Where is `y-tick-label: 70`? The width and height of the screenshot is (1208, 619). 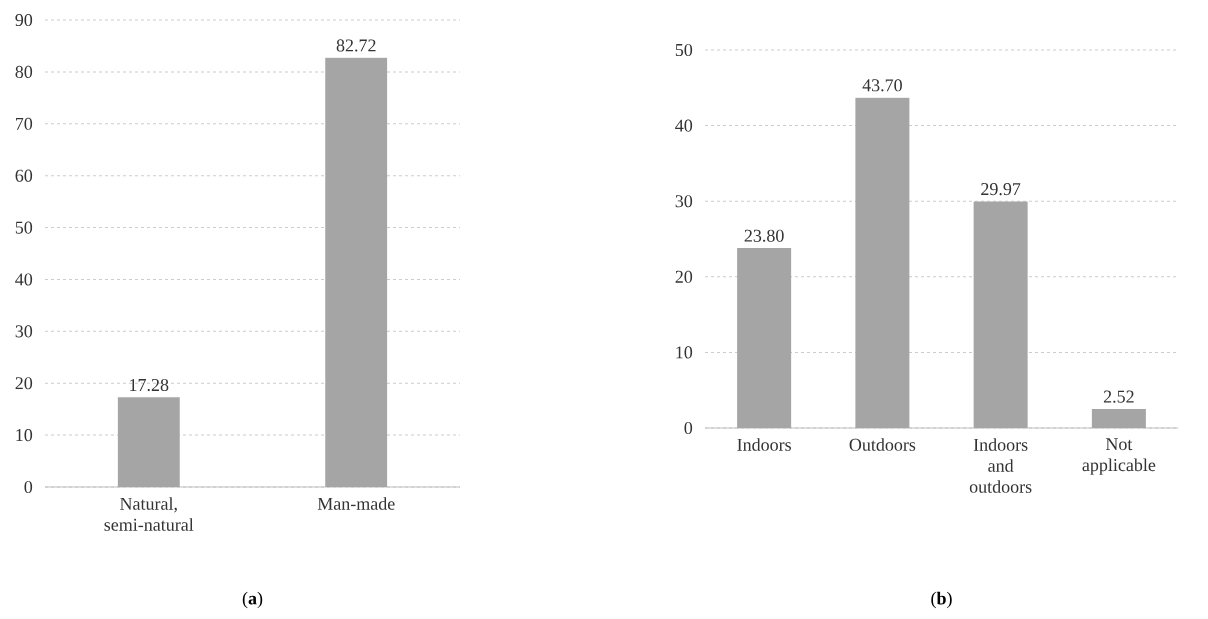
y-tick-label: 70 is located at coordinates (24, 123).